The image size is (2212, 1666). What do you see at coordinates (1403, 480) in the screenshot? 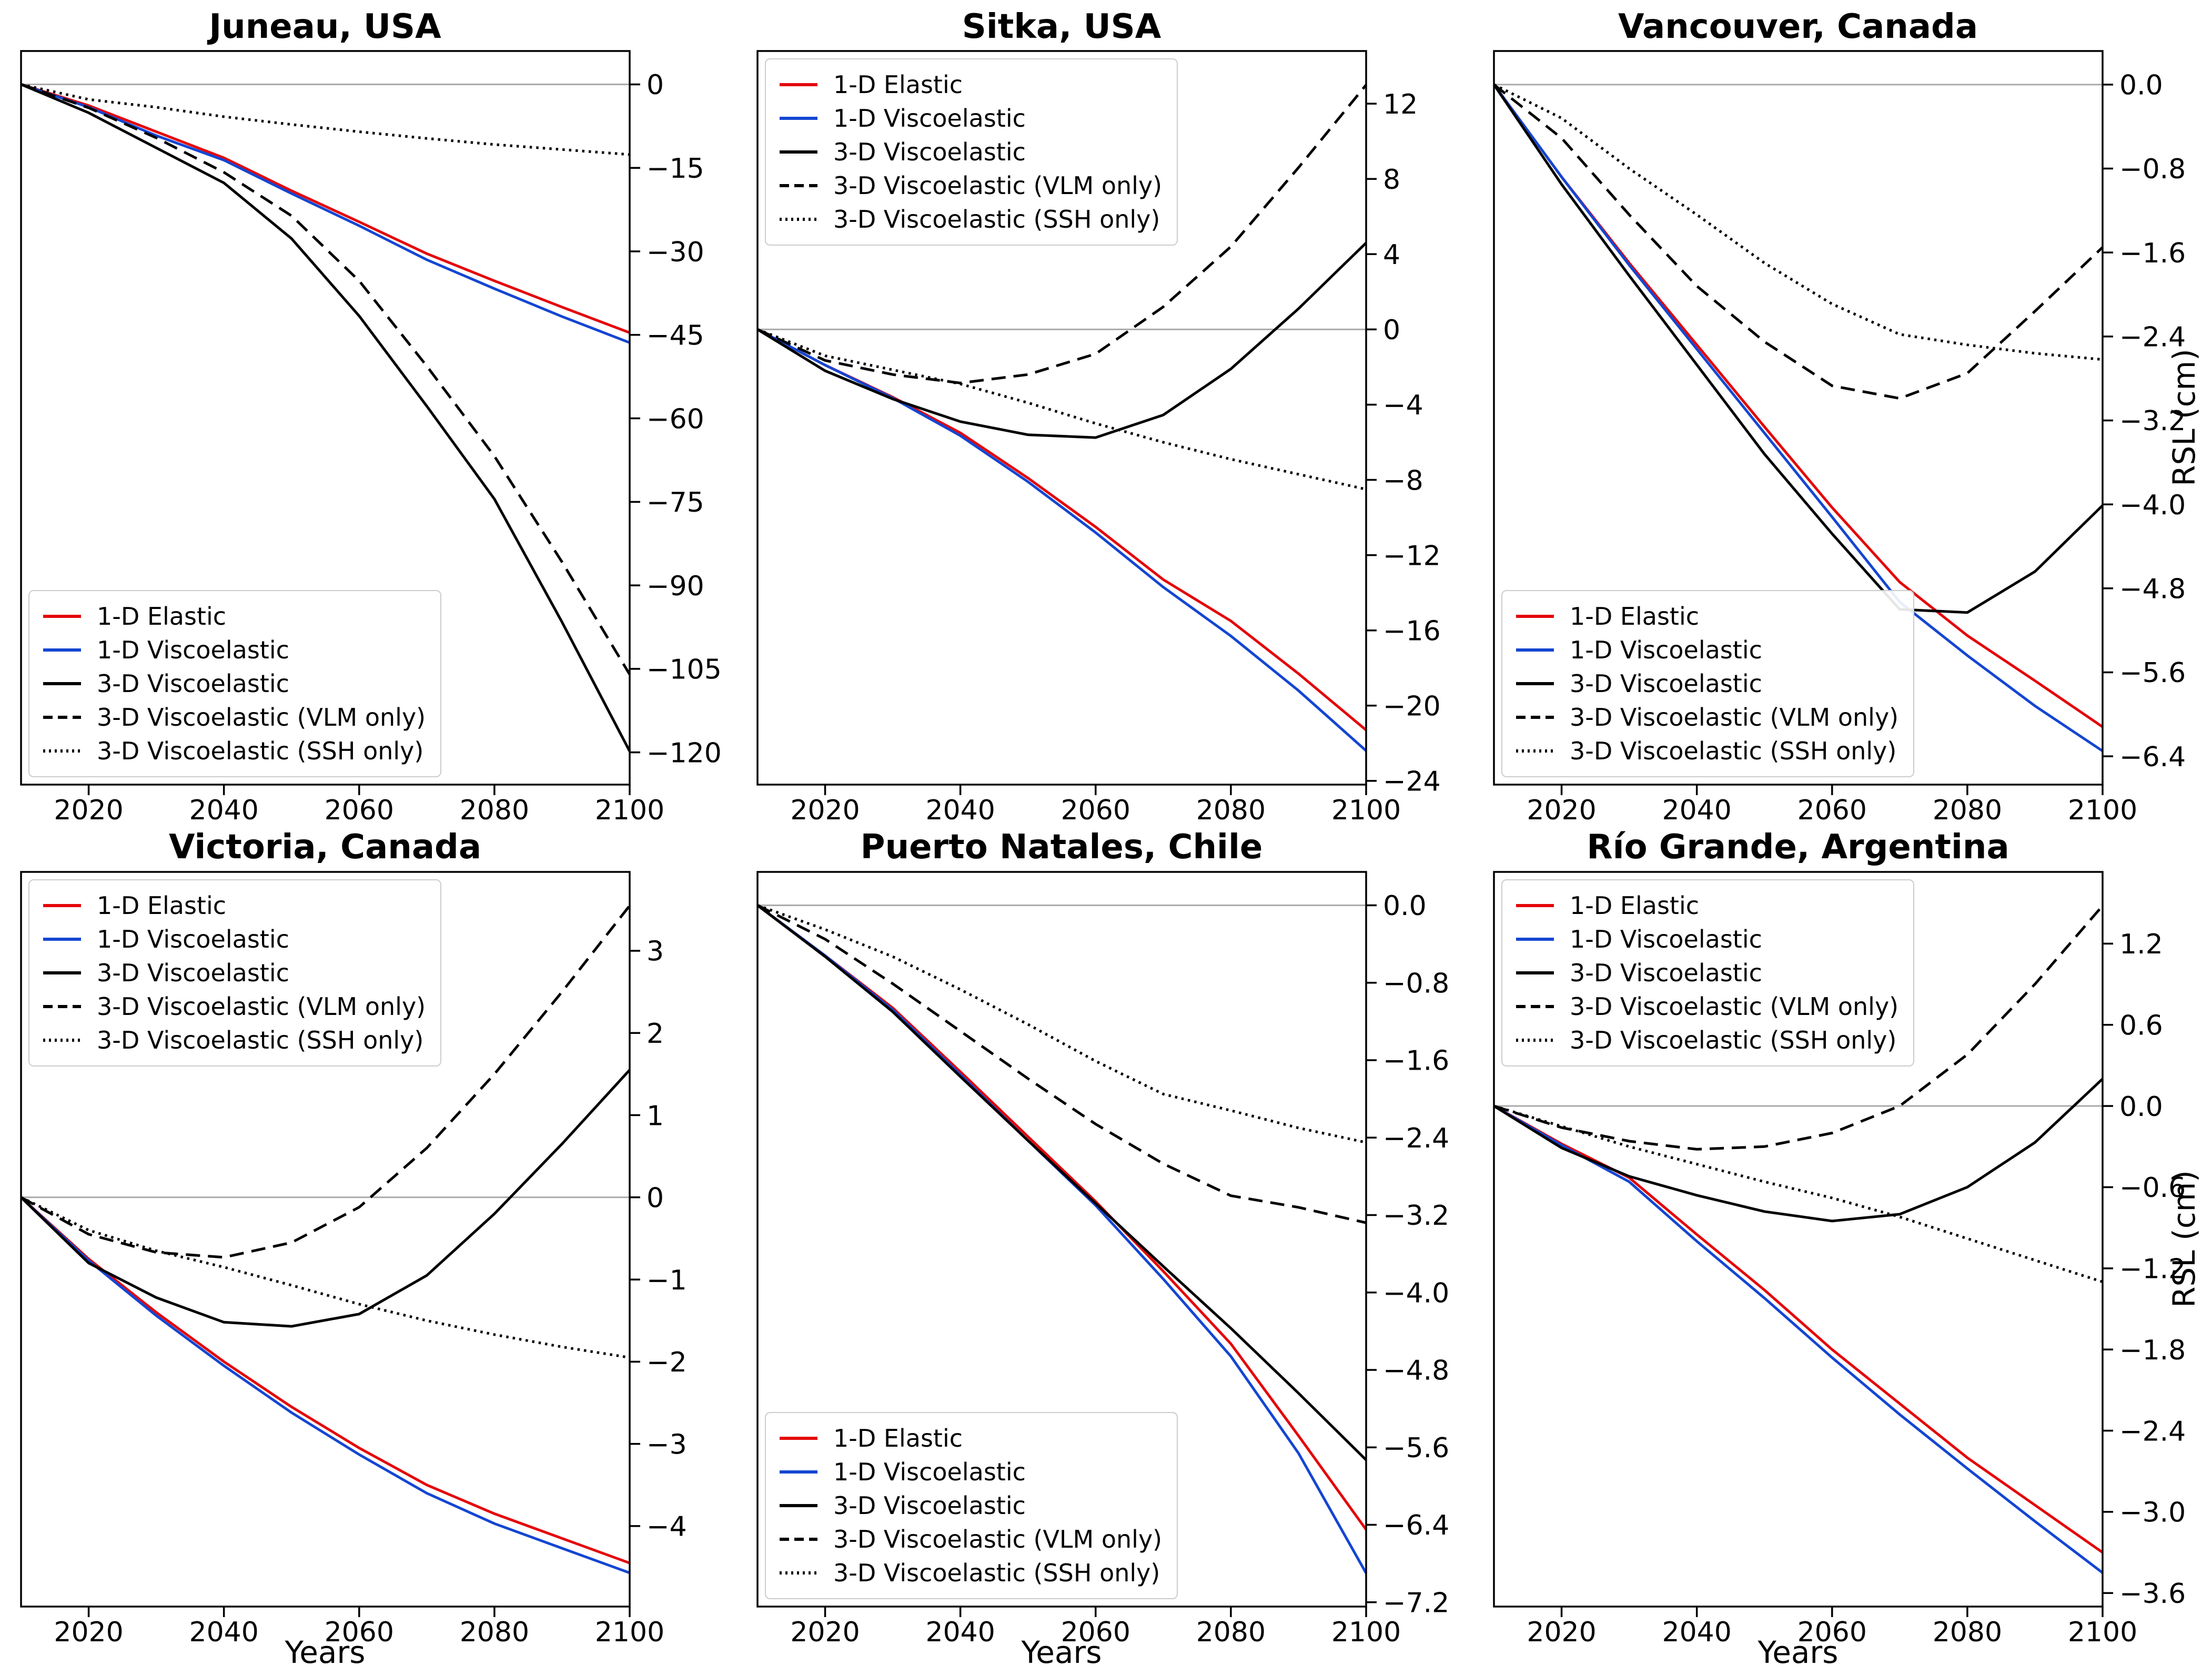
I see `y-tick-label: −8` at bounding box center [1403, 480].